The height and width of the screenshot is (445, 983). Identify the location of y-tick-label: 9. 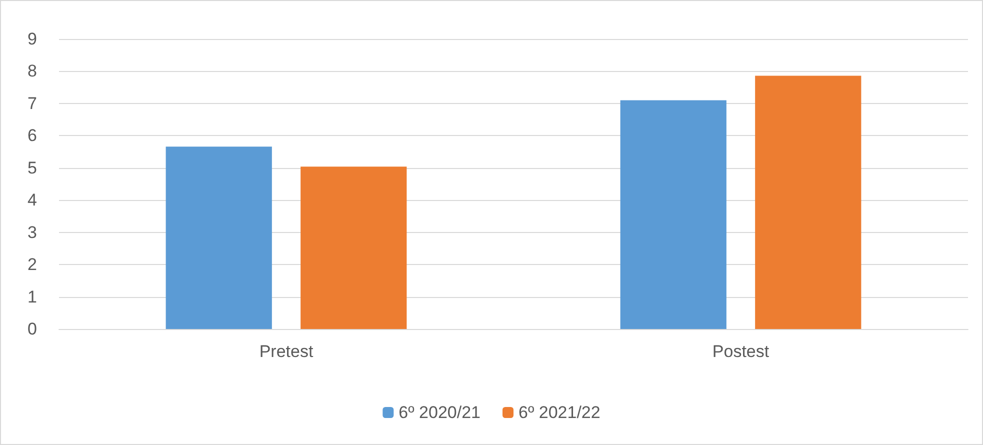
(32, 39).